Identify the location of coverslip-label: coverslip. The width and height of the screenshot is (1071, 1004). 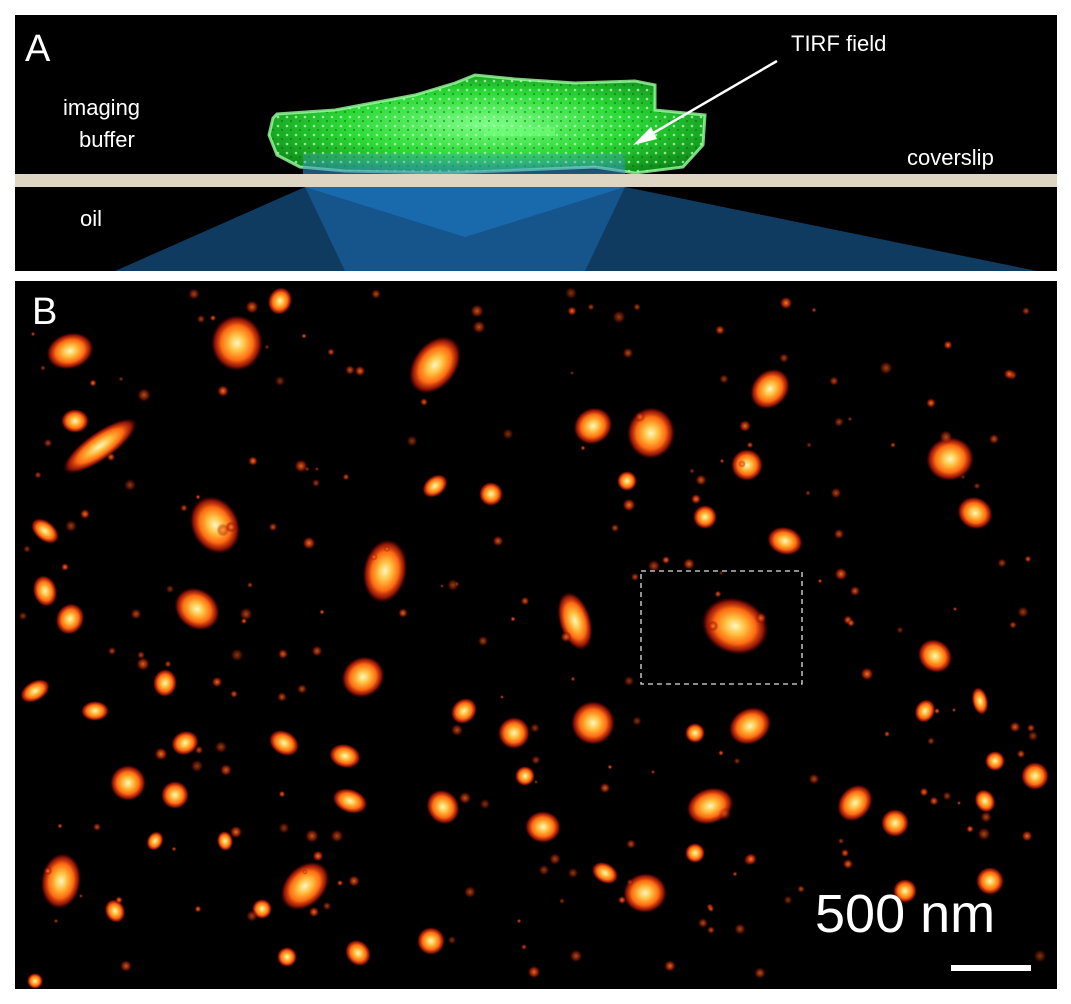
(950, 157).